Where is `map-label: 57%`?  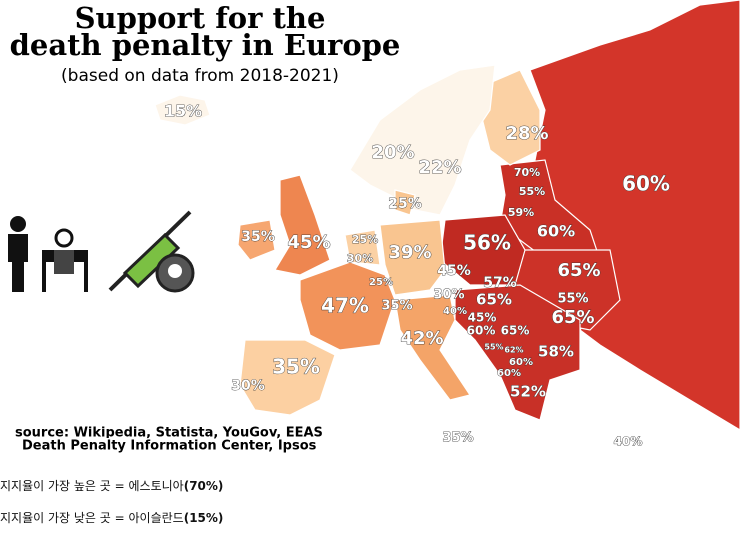
map-label: 57% is located at coordinates (500, 283).